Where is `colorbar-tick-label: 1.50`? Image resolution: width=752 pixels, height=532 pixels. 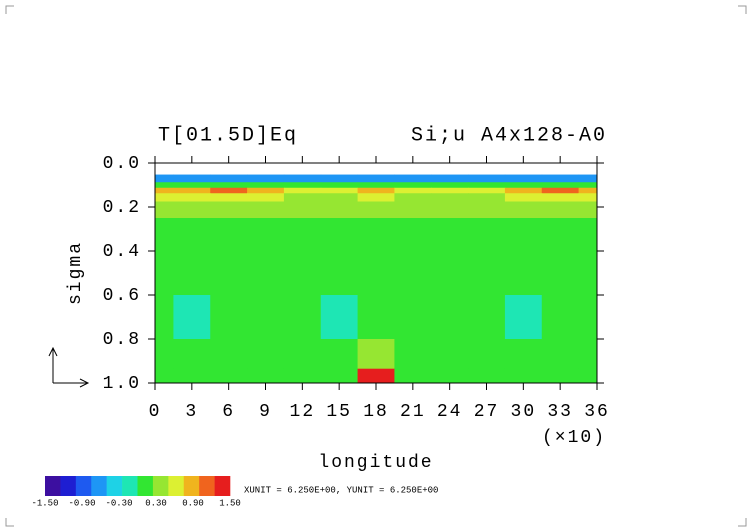
colorbar-tick-label: 1.50 is located at coordinates (230, 503).